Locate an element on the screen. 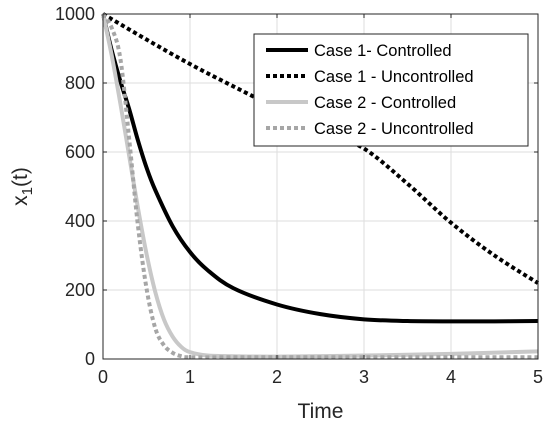 This screenshot has width=550, height=428. x-tick-label: 4 is located at coordinates (451, 377).